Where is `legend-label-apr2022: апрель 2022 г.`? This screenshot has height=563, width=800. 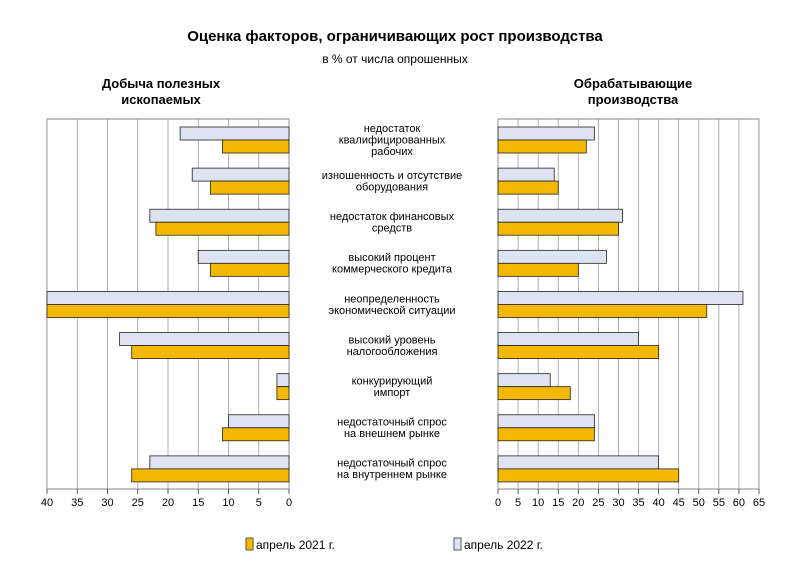
legend-label-apr2022: апрель 2022 г. is located at coordinates (503, 545).